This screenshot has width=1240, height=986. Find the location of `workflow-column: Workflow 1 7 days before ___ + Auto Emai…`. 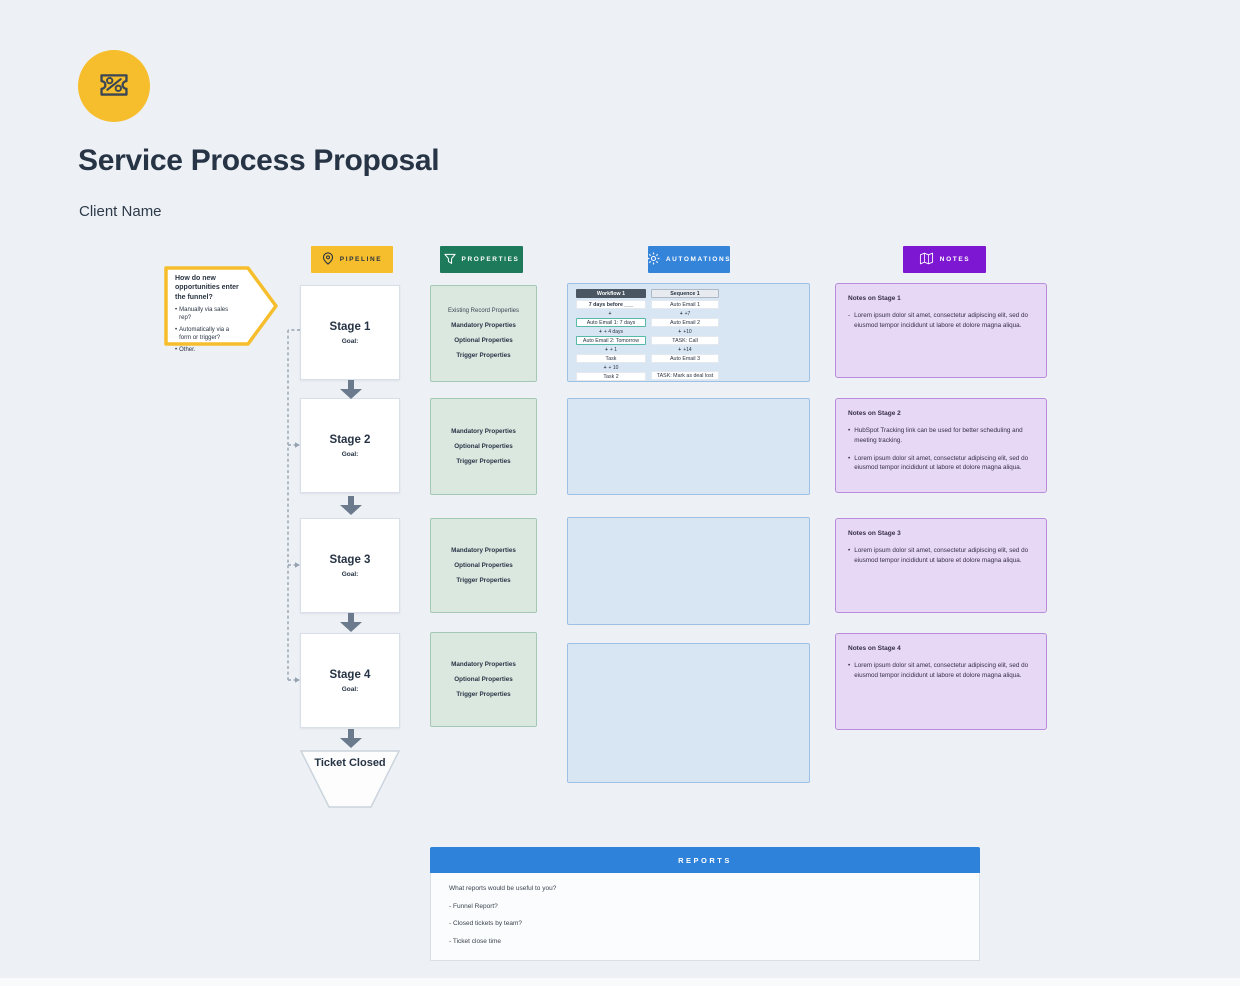

workflow-column: Workflow 1 7 days before ___ + Auto Emai… is located at coordinates (611, 335).